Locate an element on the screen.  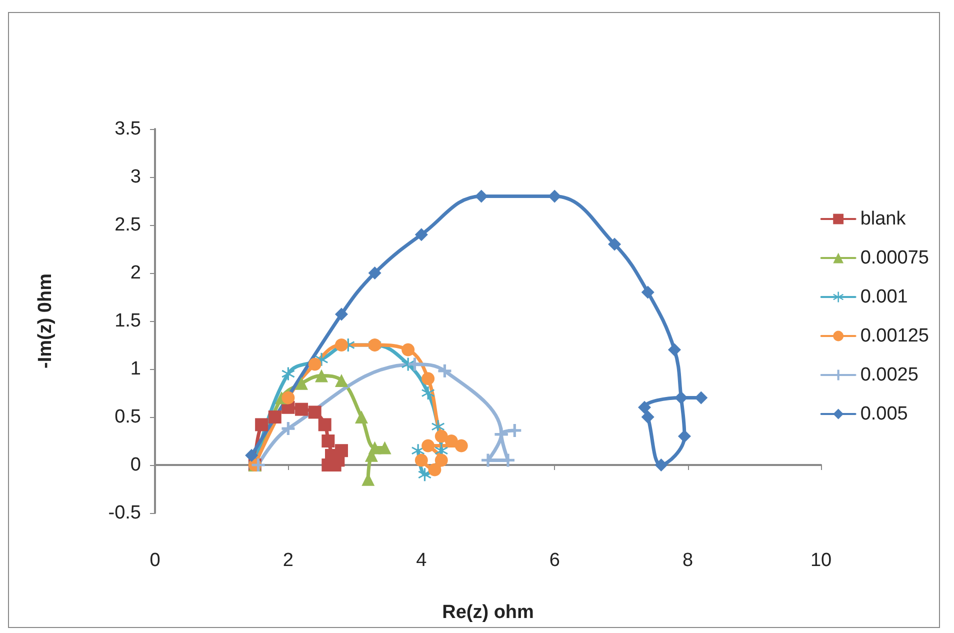
y-axis-title: -Im(z) 0hm is located at coordinates (45, 321).